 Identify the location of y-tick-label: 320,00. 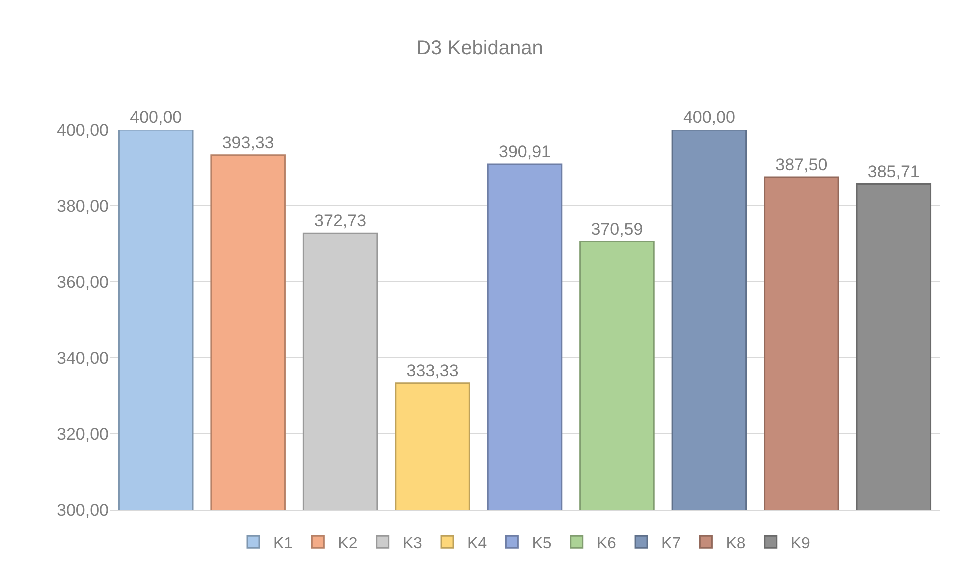
(83, 434).